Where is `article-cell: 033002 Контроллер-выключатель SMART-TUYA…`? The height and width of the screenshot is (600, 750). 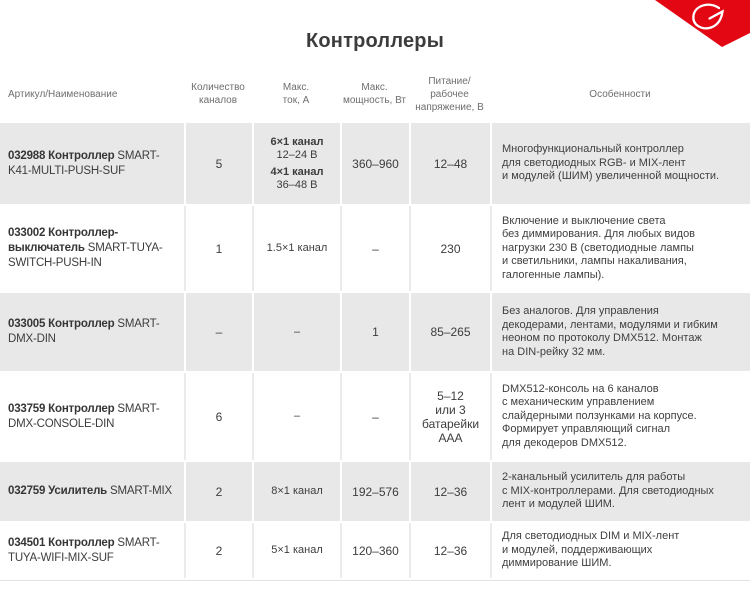 article-cell: 033002 Контроллер-выключатель SMART-TUYA… is located at coordinates (92, 248).